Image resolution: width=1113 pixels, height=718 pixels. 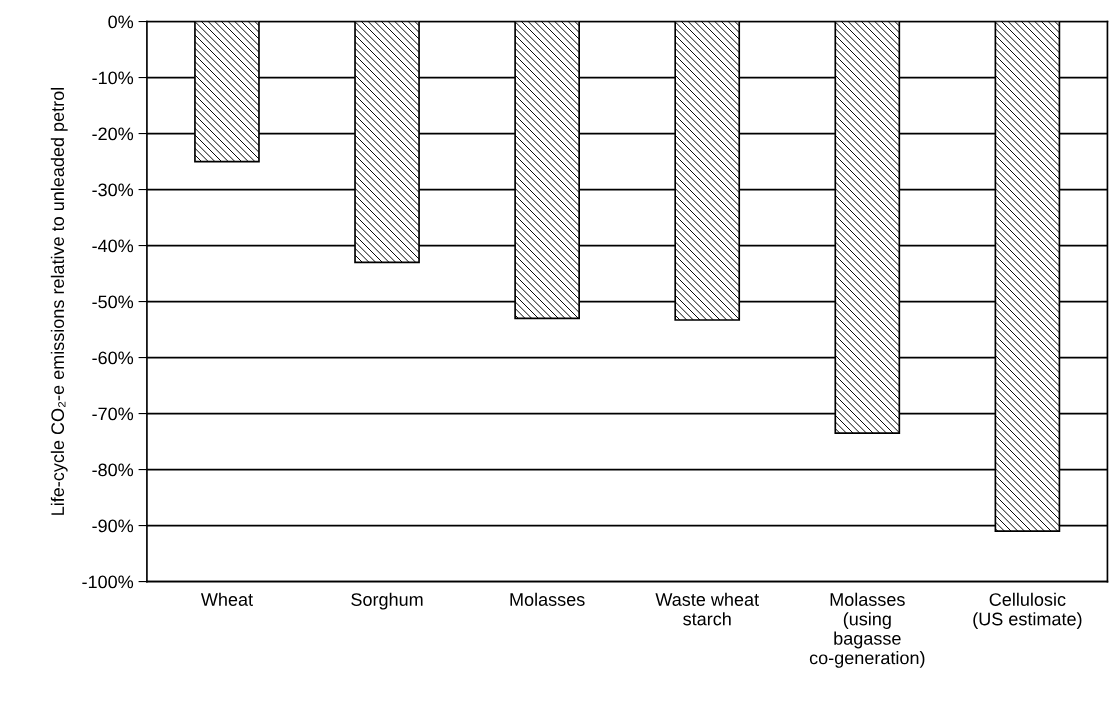 I want to click on x-tick-label: Cellulosic (US estimate), so click(x=1027, y=610).